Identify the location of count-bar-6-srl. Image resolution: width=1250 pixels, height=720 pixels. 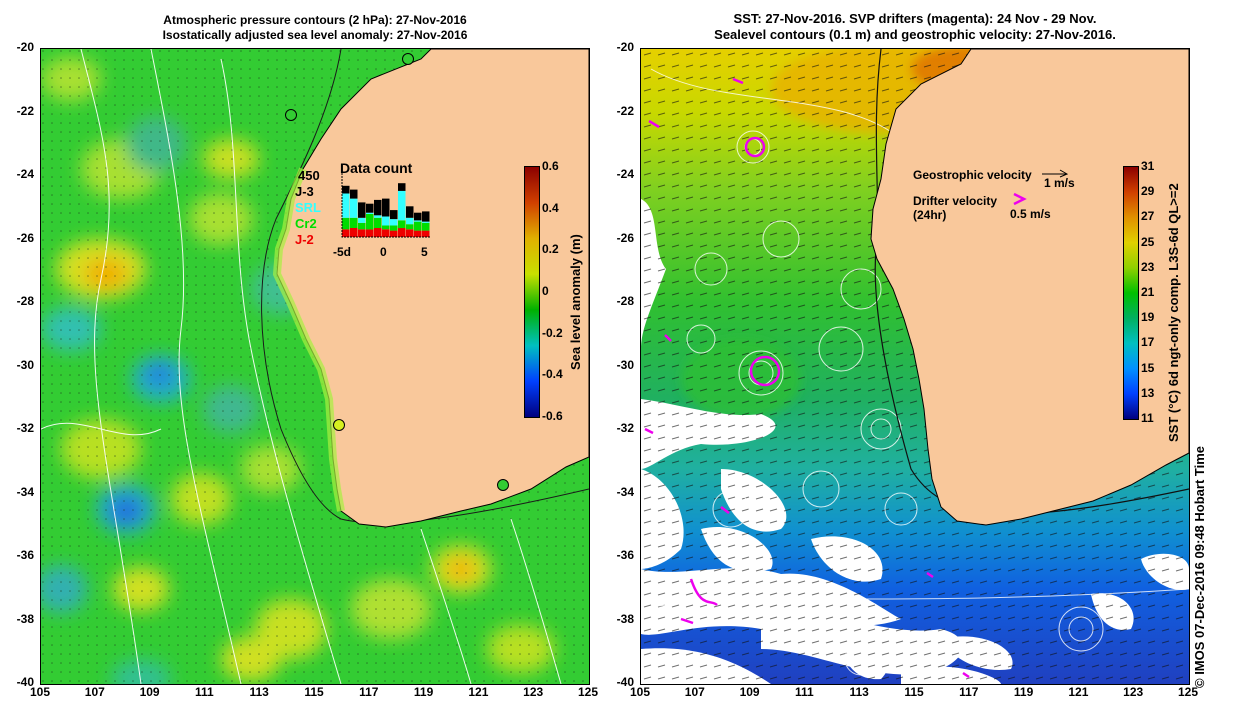
(394, 222).